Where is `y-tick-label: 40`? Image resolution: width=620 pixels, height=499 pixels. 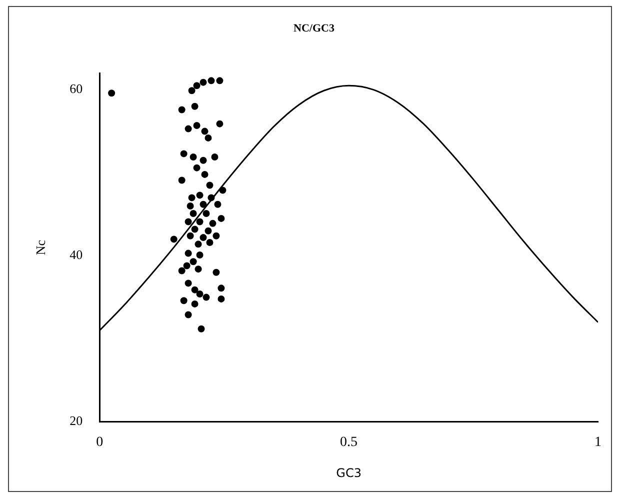 y-tick-label: 40 is located at coordinates (76, 254).